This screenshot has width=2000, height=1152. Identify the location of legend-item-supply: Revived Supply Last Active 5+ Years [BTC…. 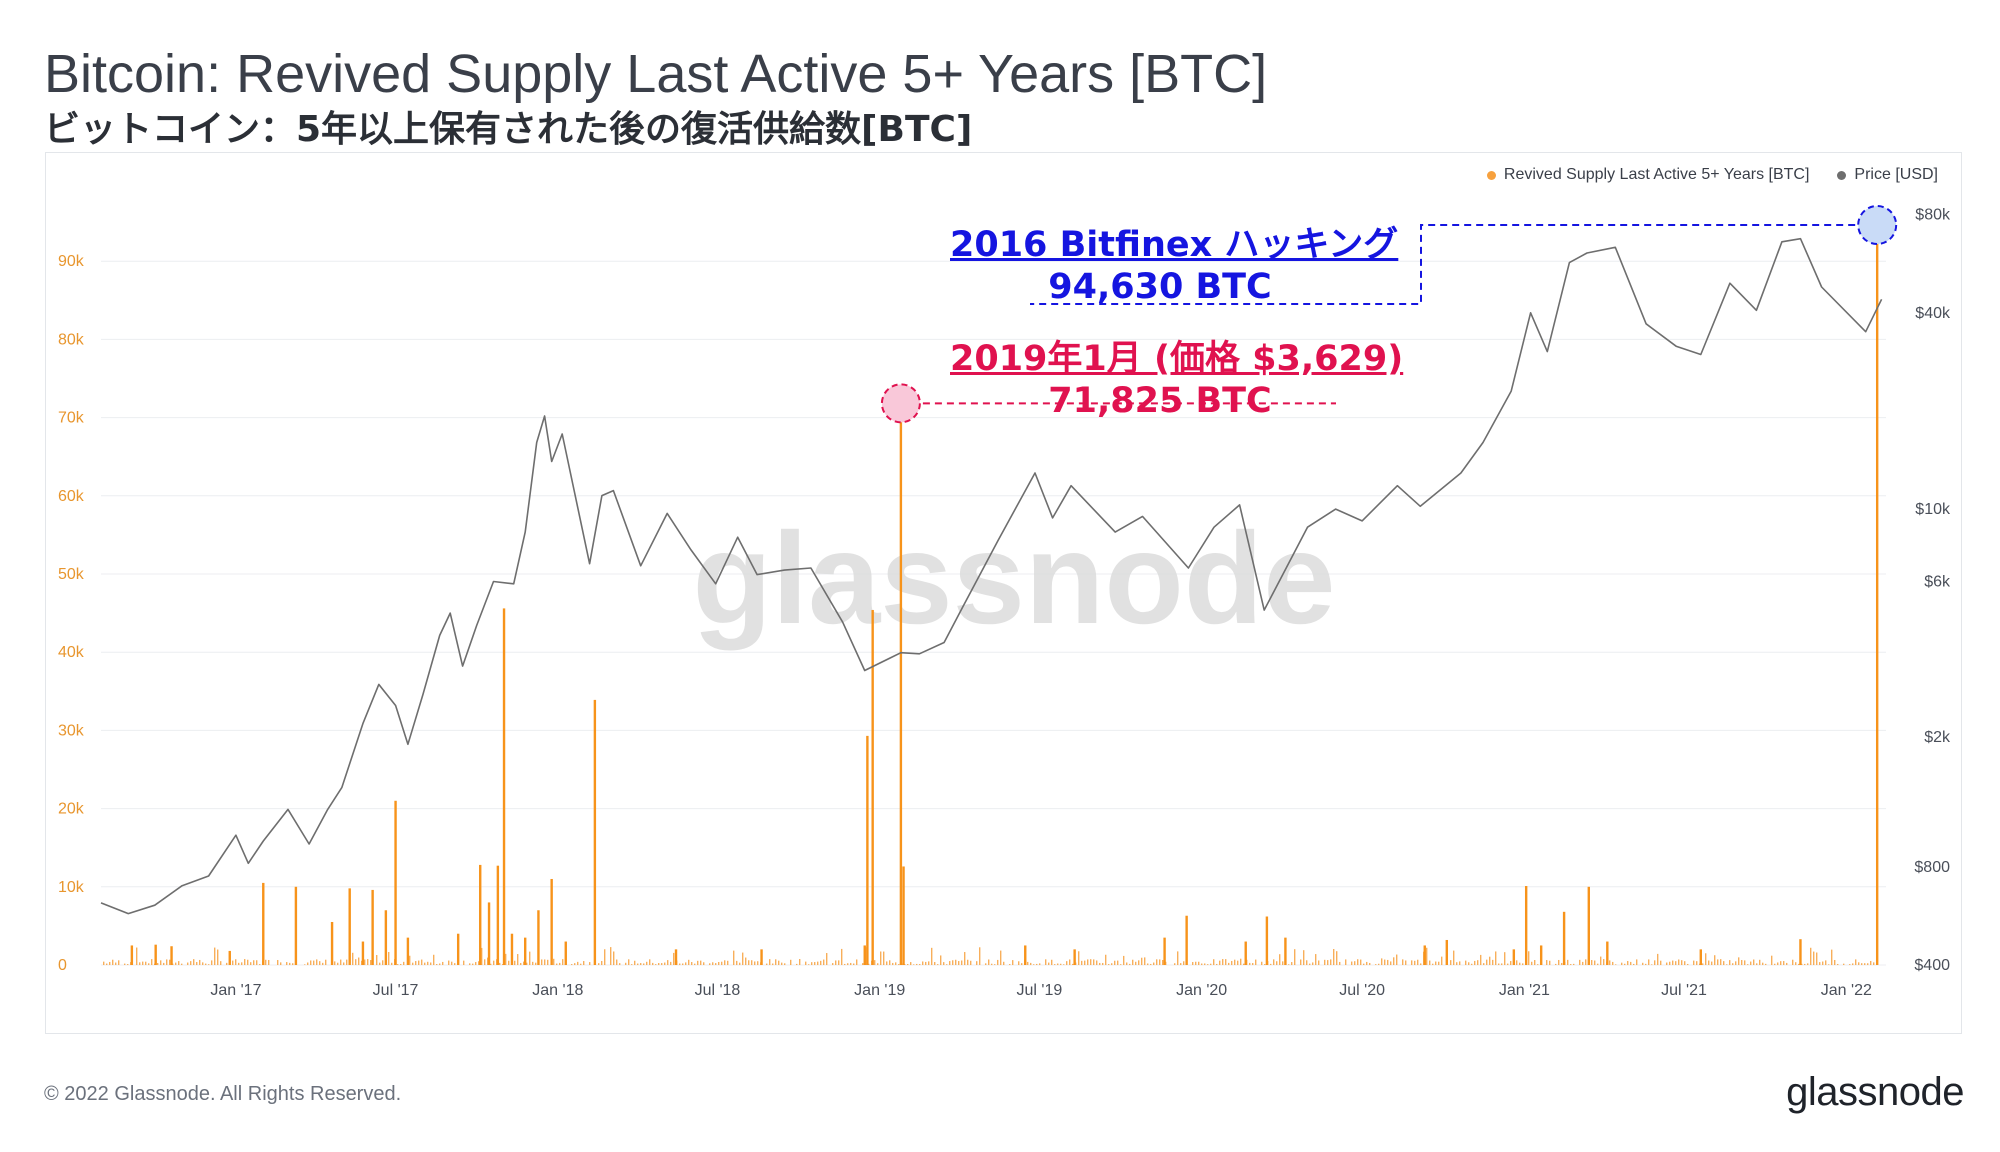
(1648, 175).